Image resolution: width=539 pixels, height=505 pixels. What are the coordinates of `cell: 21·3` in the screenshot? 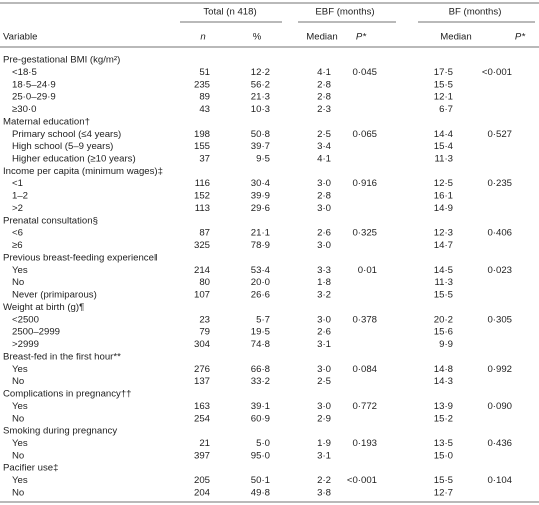 It's located at (260, 97).